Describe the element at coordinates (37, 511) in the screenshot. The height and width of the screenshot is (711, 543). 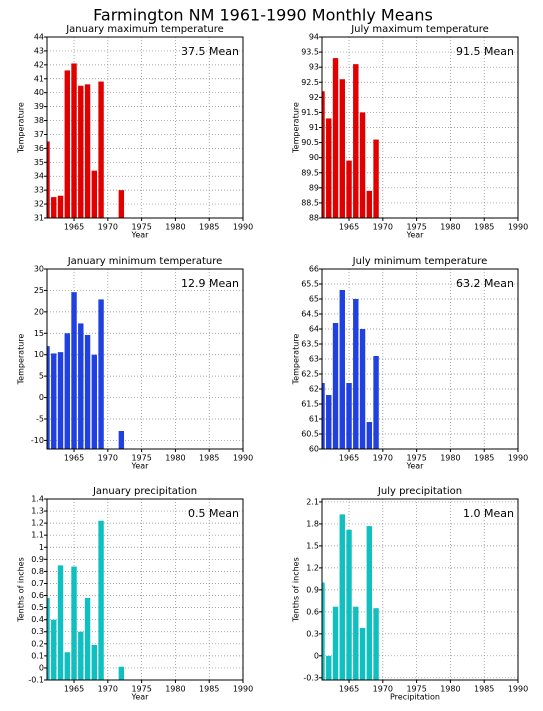
I see `y-tick-label: 1.3` at that location.